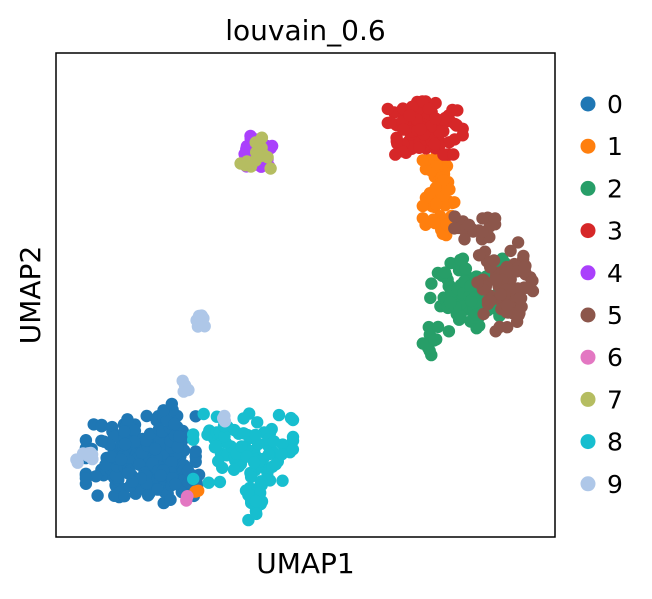  Describe the element at coordinates (615, 146) in the screenshot. I see `legend-label-1: 1` at that location.